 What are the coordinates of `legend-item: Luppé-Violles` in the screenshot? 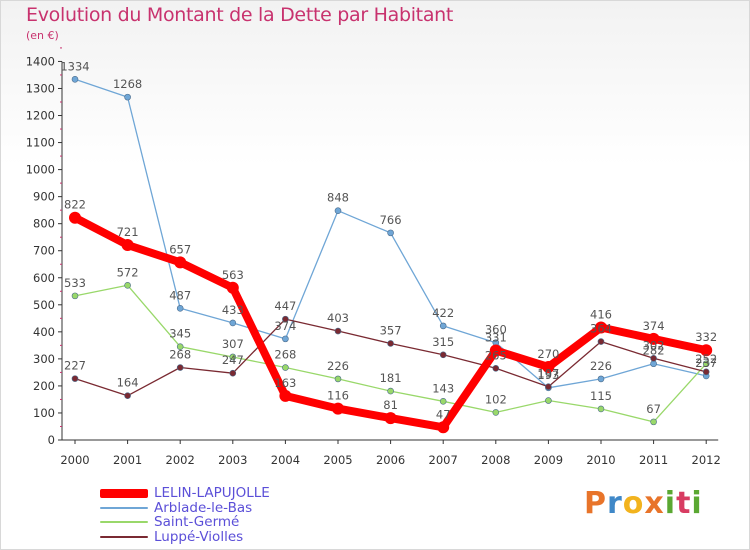 It's located at (185, 537).